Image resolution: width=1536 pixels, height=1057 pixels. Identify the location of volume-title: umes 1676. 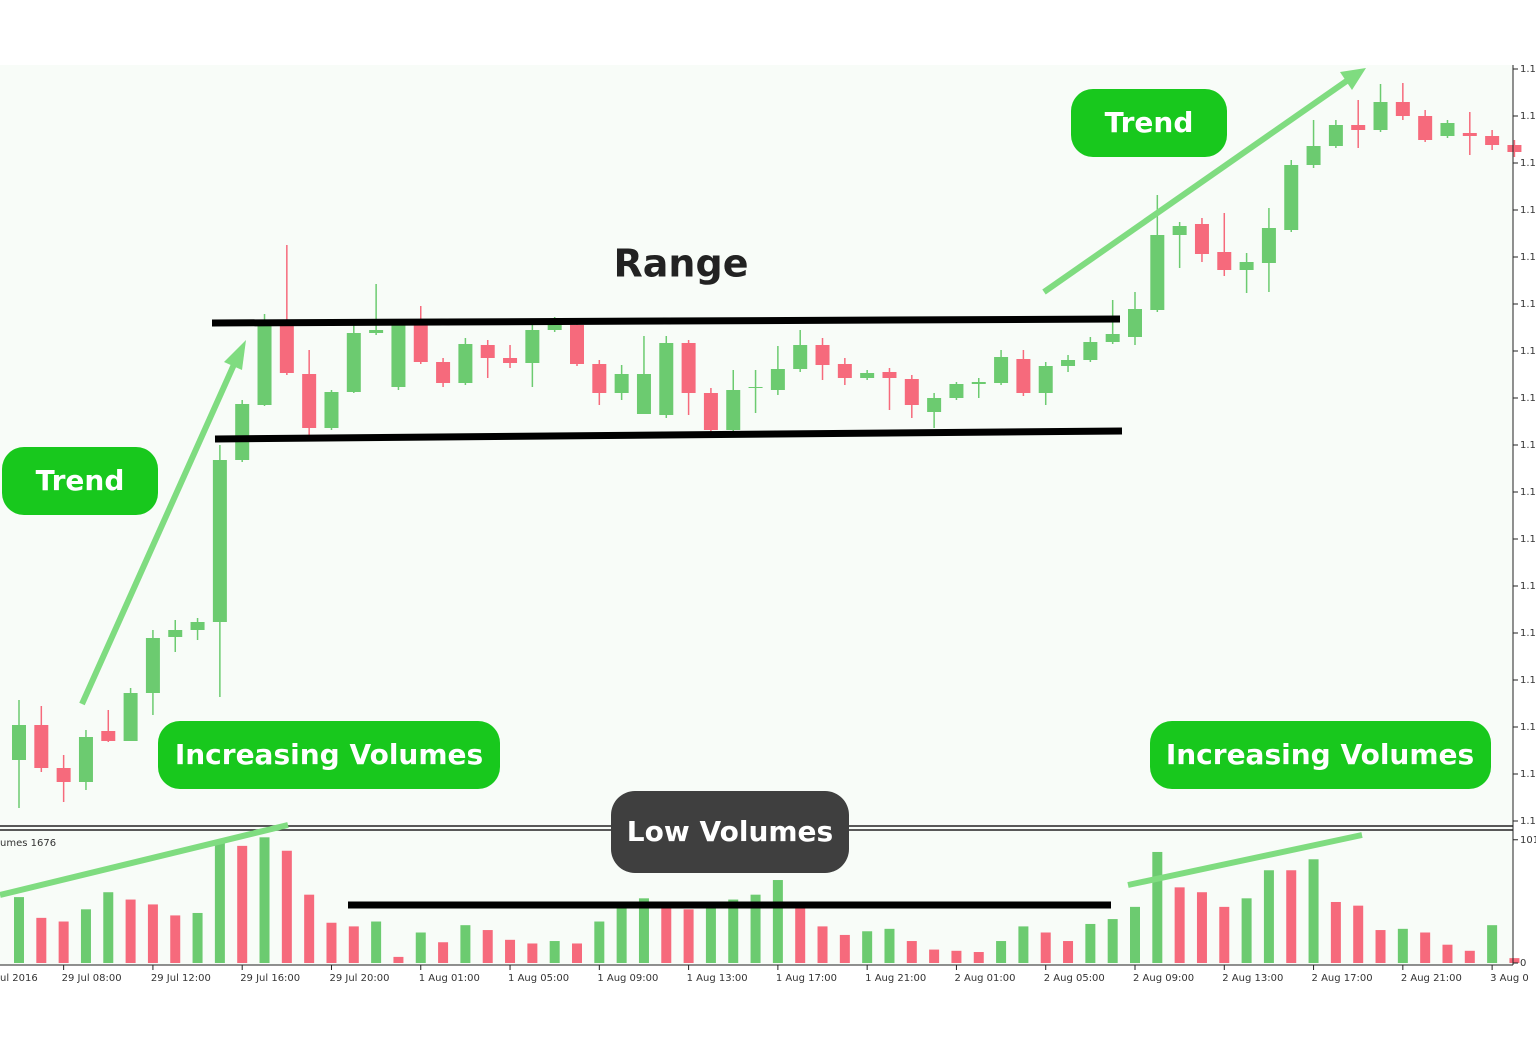
(28, 843).